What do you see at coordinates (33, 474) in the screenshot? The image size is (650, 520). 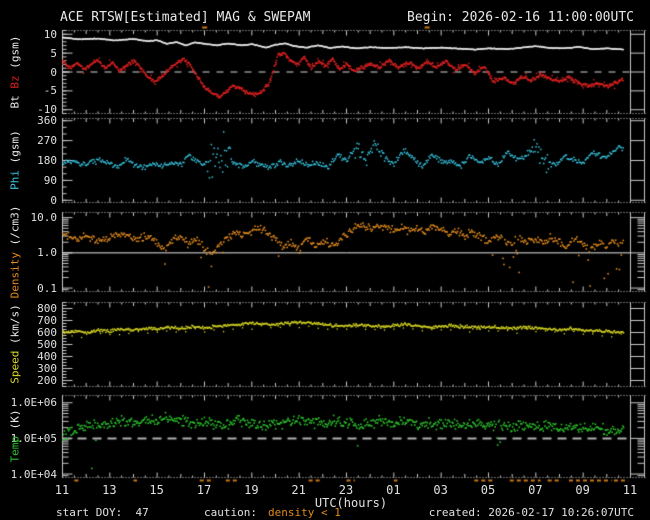 I see `y-tick-label-temp: 1.0E+04` at bounding box center [33, 474].